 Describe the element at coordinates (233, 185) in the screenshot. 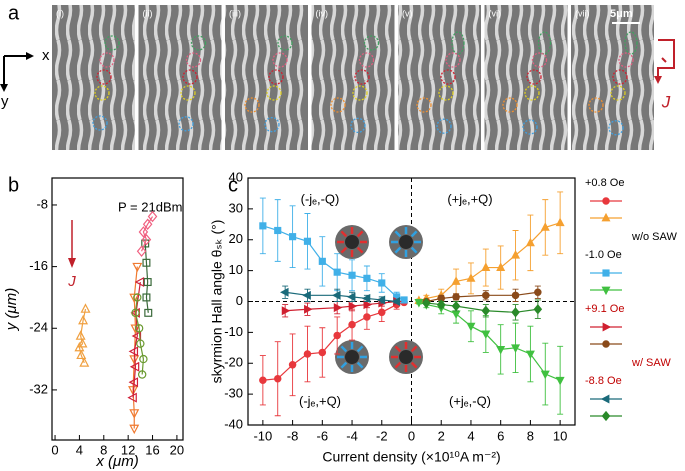

I see `panel-label: c` at that location.